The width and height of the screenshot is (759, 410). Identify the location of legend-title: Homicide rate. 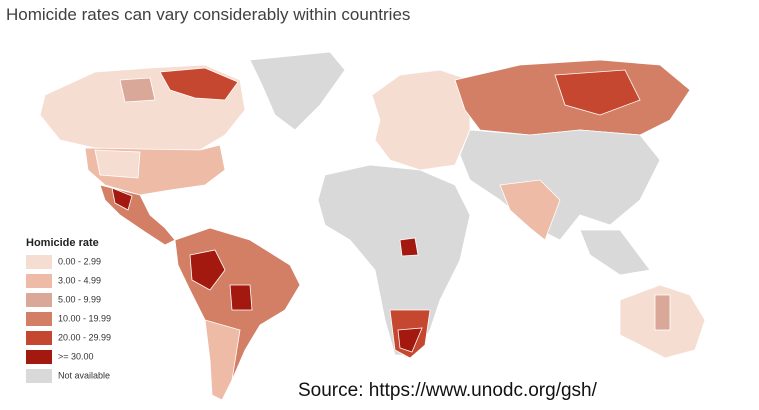
(62, 243).